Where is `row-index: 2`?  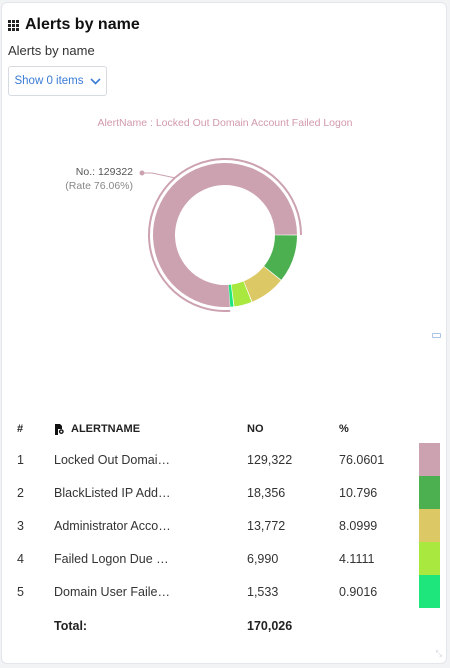 row-index: 2 is located at coordinates (20, 492).